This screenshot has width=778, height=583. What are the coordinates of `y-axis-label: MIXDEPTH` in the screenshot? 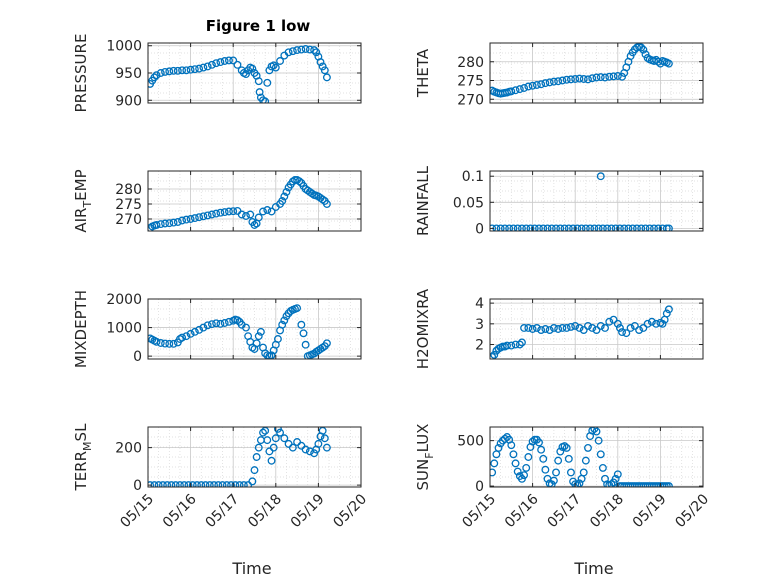 It's located at (81, 329).